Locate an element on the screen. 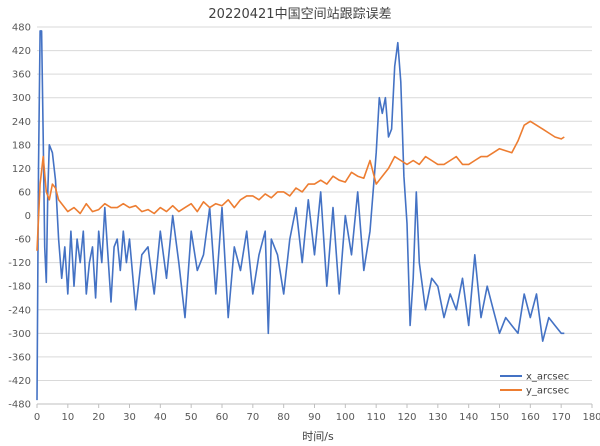 The height and width of the screenshot is (446, 600). x-tick-label: 140 is located at coordinates (468, 417).